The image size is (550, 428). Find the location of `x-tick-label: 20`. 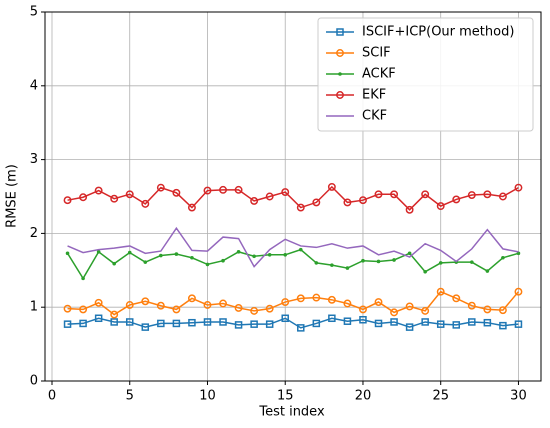

x-tick-label: 20 is located at coordinates (363, 396).